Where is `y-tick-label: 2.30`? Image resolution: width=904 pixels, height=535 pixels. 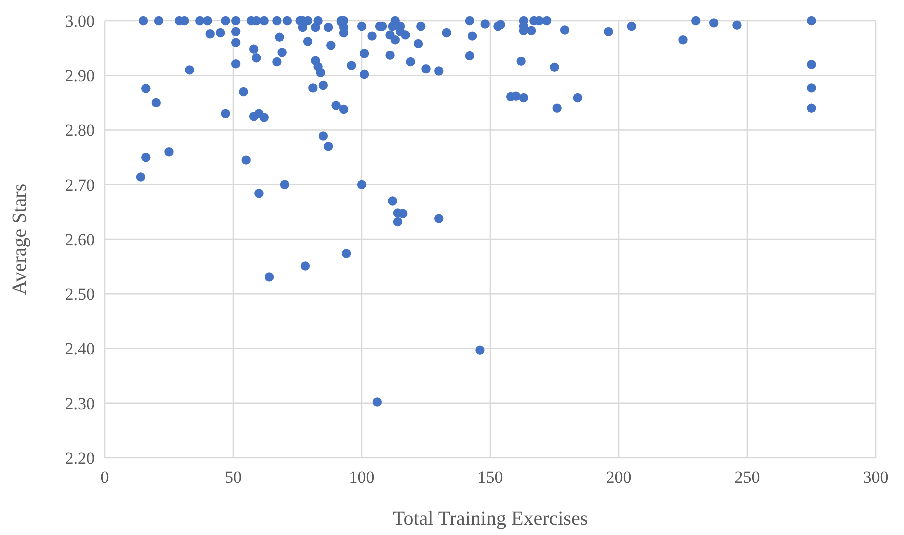
y-tick-label: 2.30 is located at coordinates (80, 404).